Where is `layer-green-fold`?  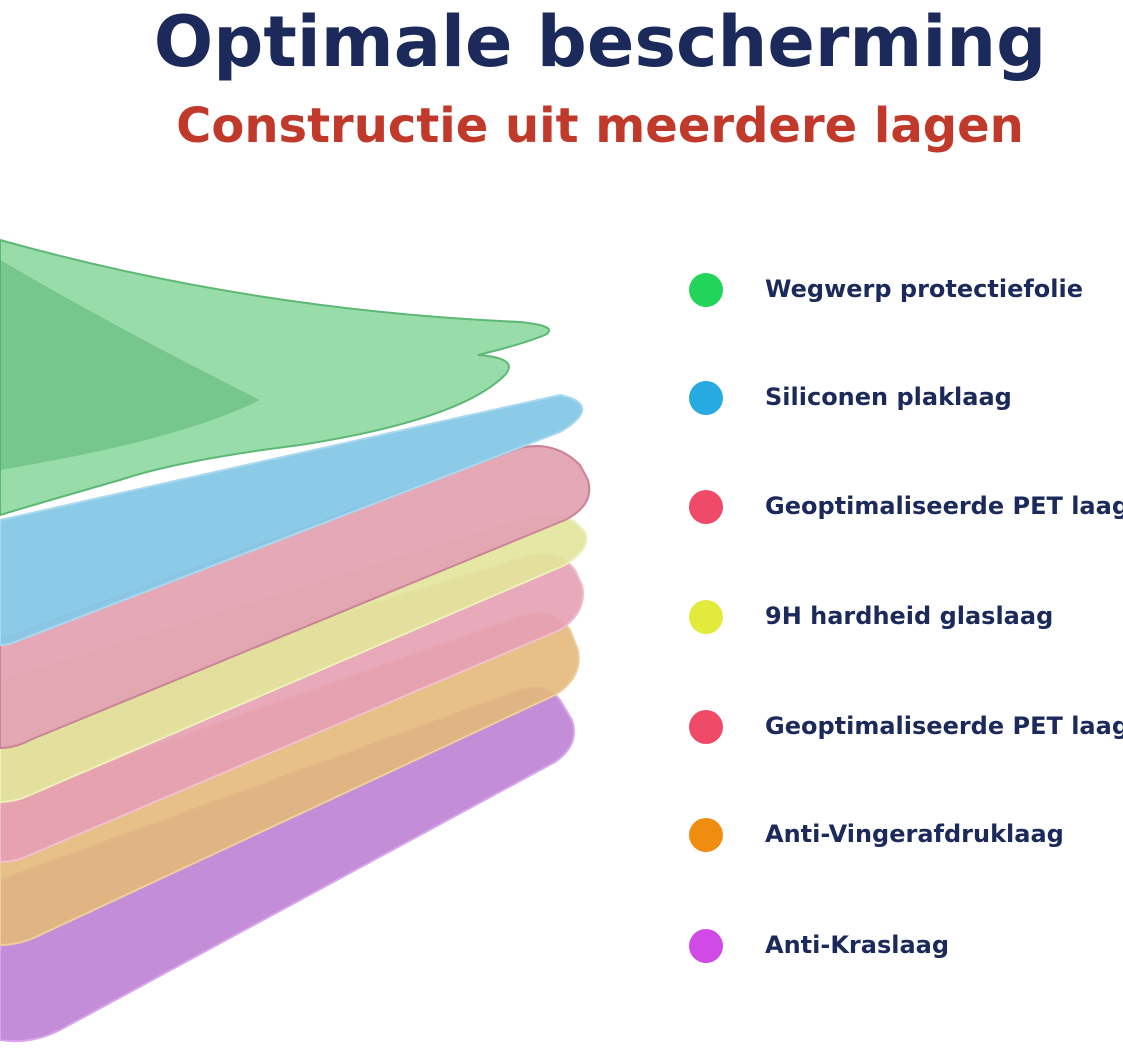
layer-green-fold is located at coordinates (130, 365).